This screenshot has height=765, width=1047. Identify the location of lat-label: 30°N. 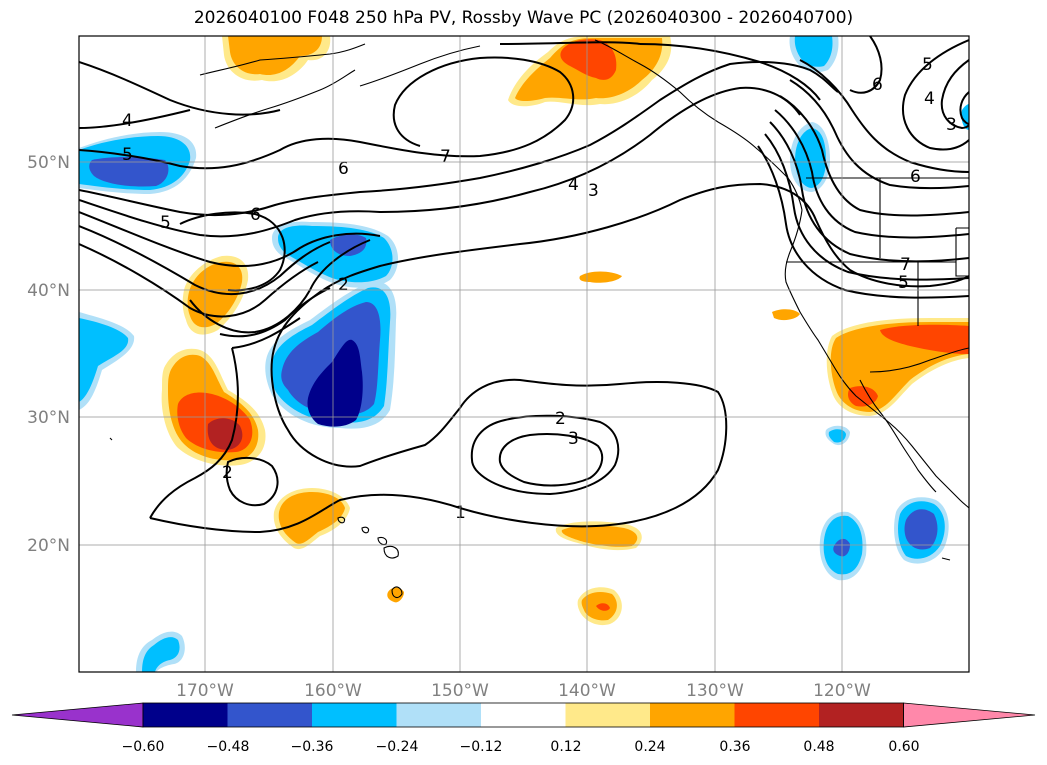
(48, 418).